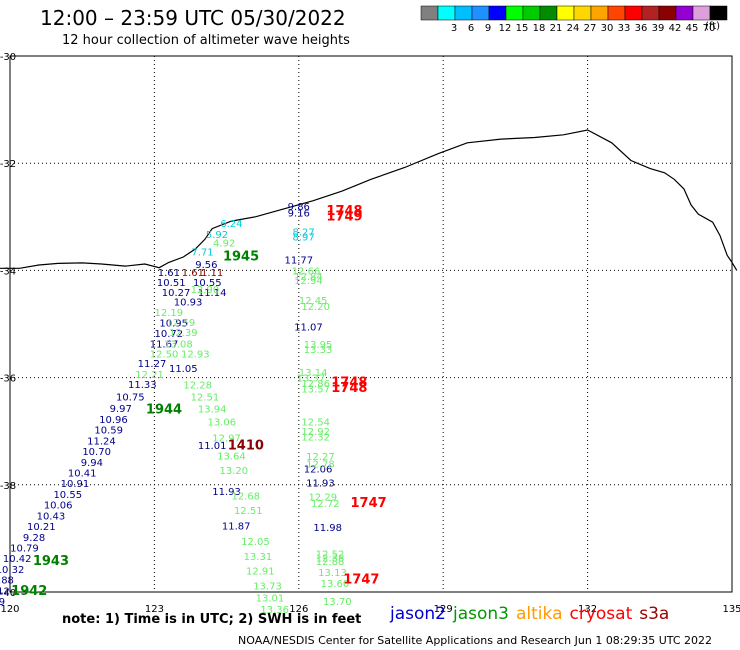 Image resolution: width=740 pixels, height=650 pixels. Describe the element at coordinates (82, 473) in the screenshot. I see `jason2-wave-height: 10.41` at that location.